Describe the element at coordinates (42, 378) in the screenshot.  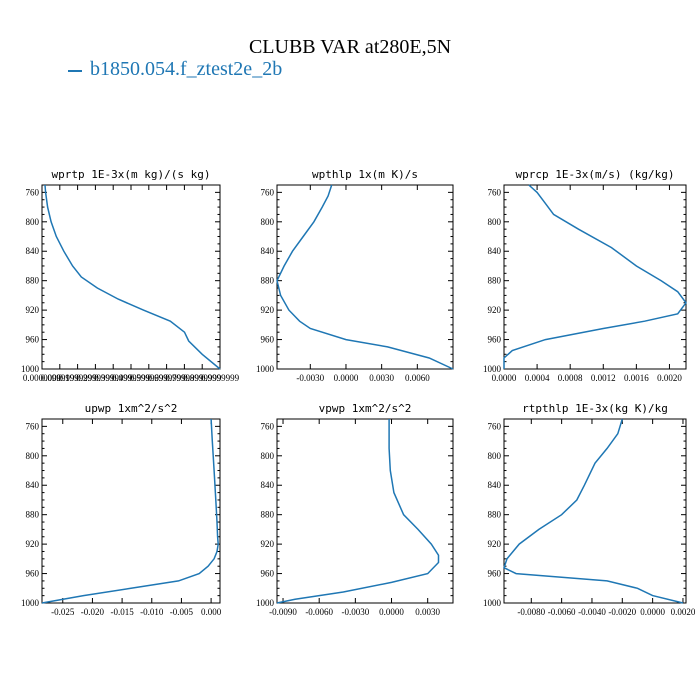
I see `x-tick-label: 0.0000000` at that location.